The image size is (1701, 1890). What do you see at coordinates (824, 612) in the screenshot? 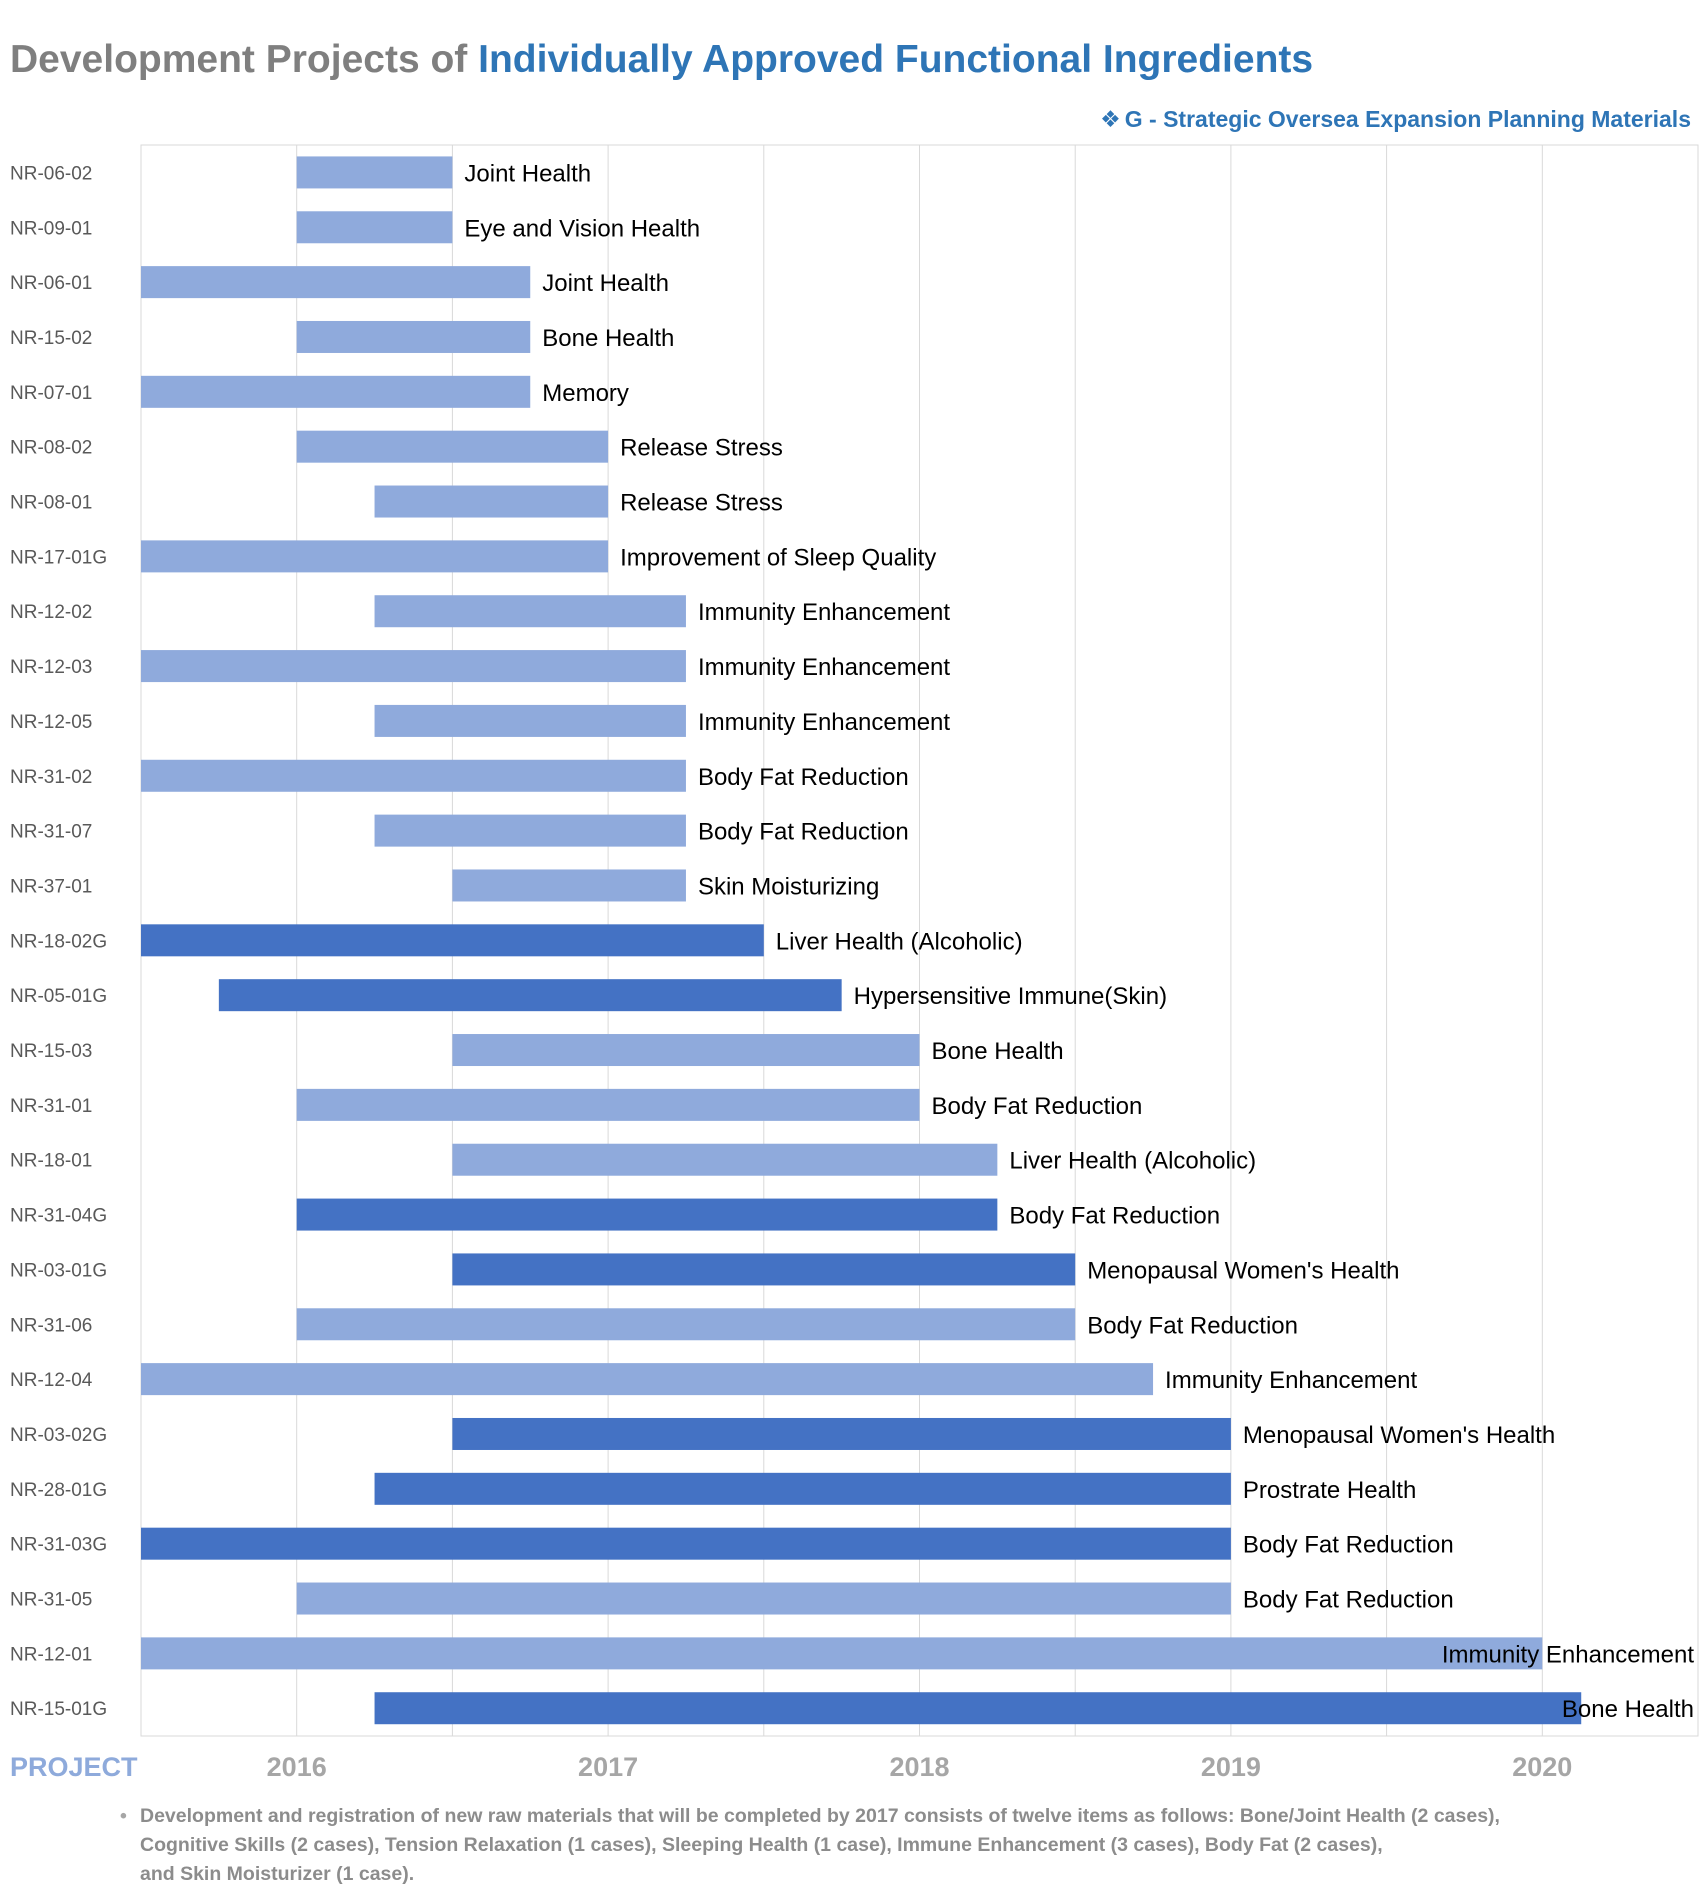
I see `bar-label-nr-12-02: Immunity Enhancement` at bounding box center [824, 612].